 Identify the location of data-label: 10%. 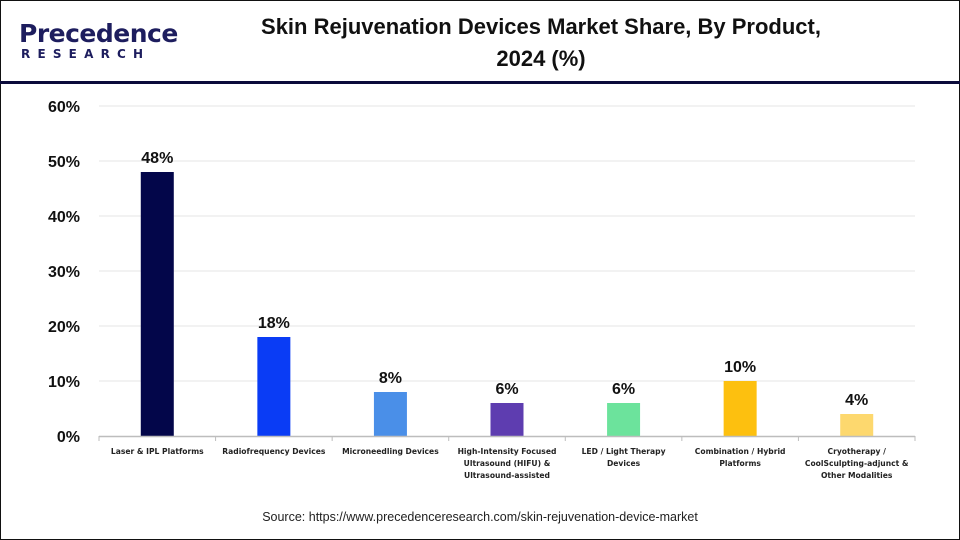
(740, 367).